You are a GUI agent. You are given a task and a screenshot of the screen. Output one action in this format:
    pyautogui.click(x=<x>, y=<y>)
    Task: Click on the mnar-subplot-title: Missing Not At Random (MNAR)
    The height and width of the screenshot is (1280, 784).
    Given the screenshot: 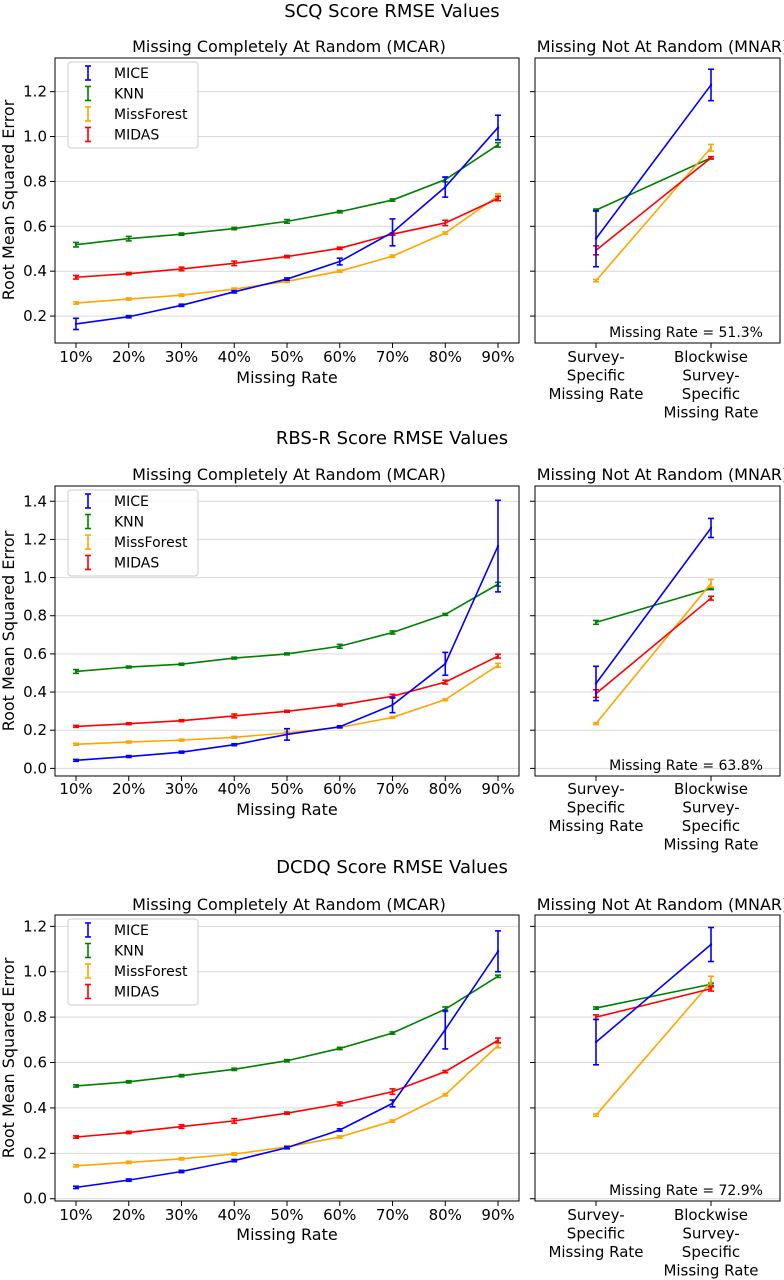 What is the action you would take?
    pyautogui.click(x=660, y=904)
    